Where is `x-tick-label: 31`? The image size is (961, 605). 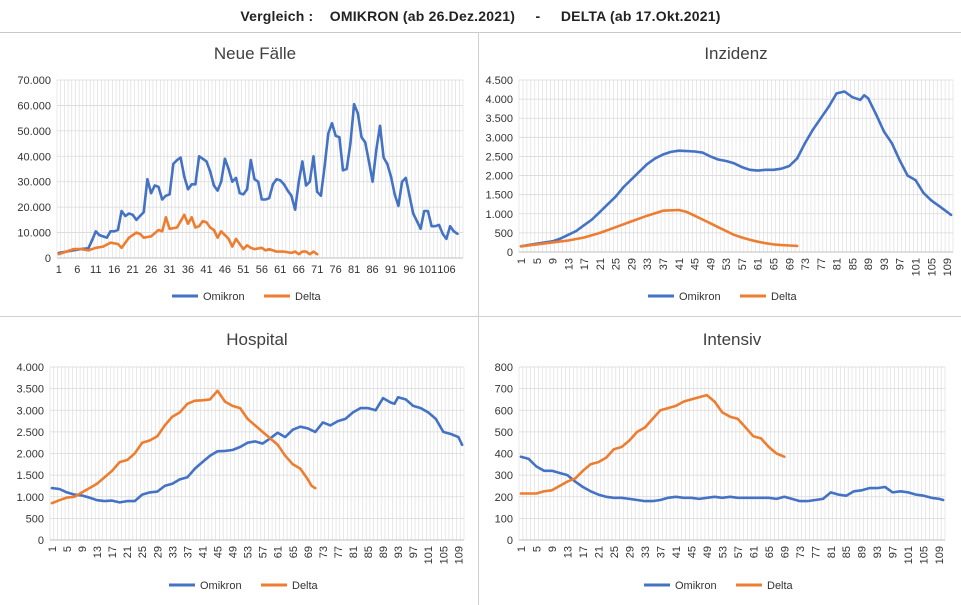 x-tick-label: 31 is located at coordinates (169, 270).